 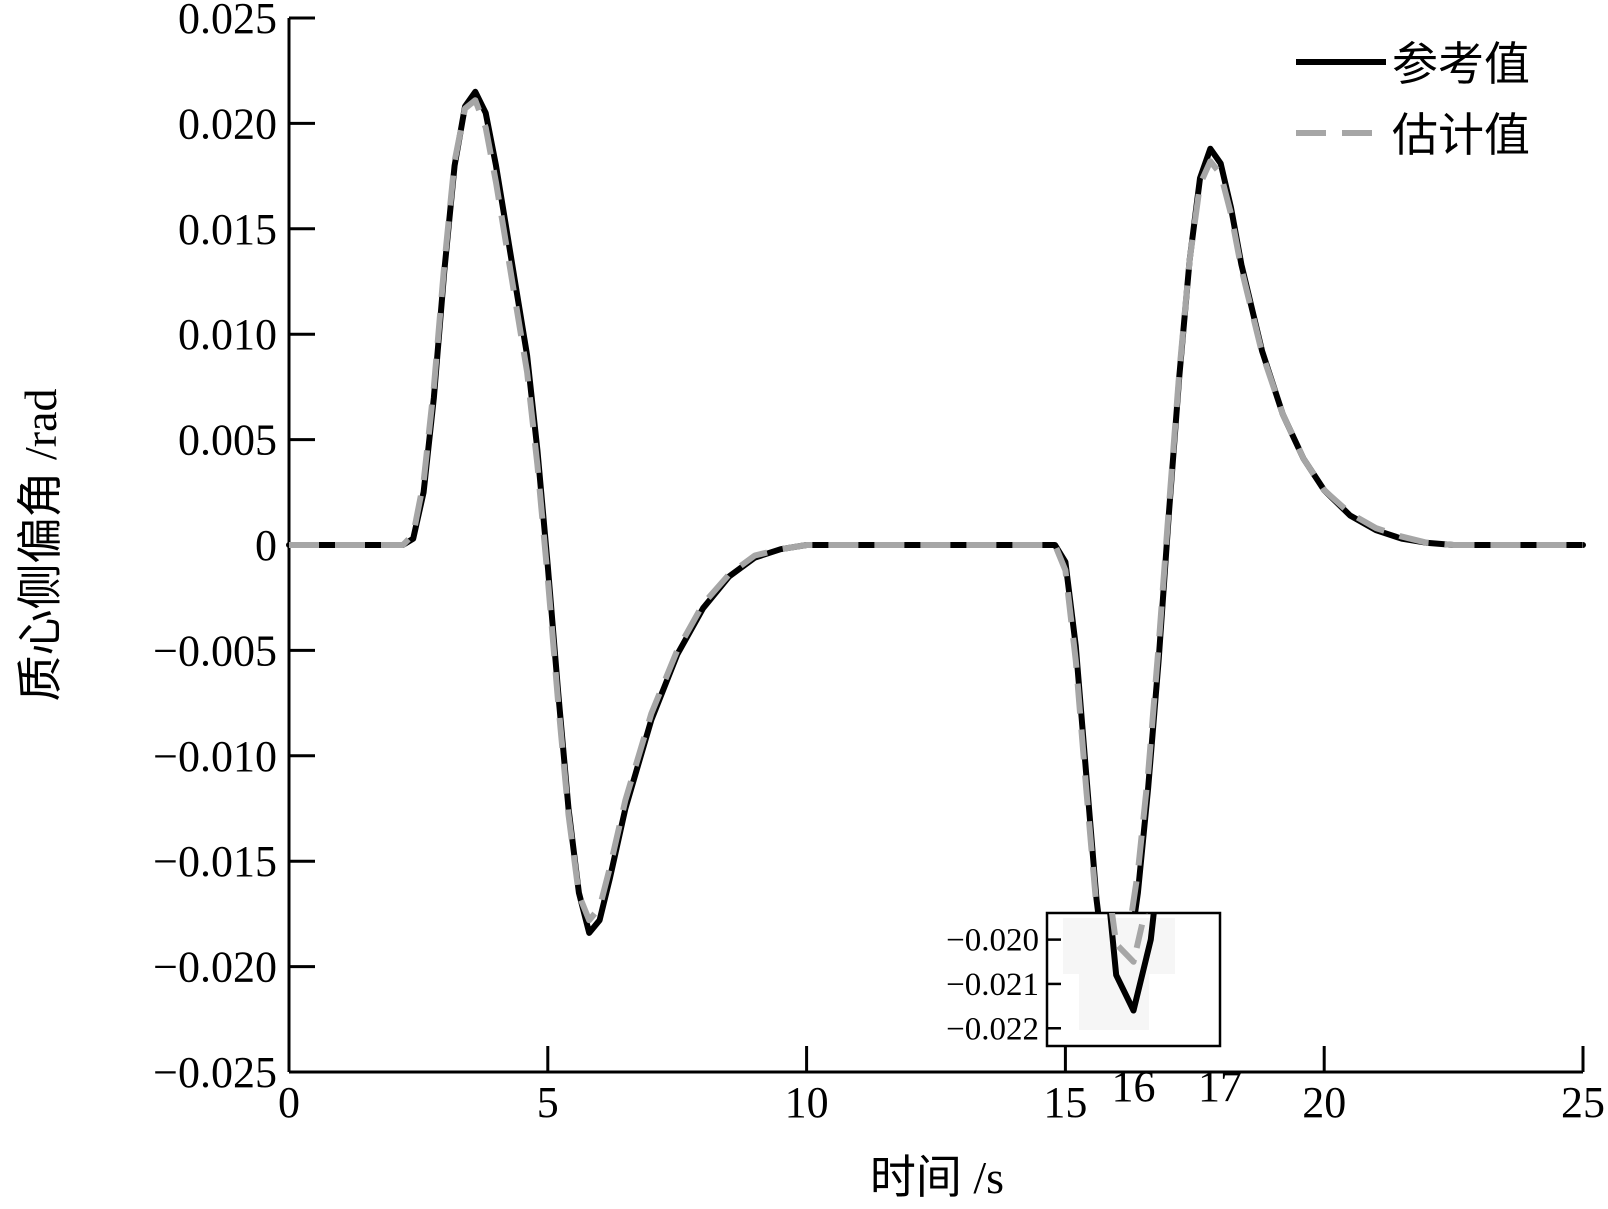 What do you see at coordinates (1583, 1102) in the screenshot?
I see `x-tick-label: 25` at bounding box center [1583, 1102].